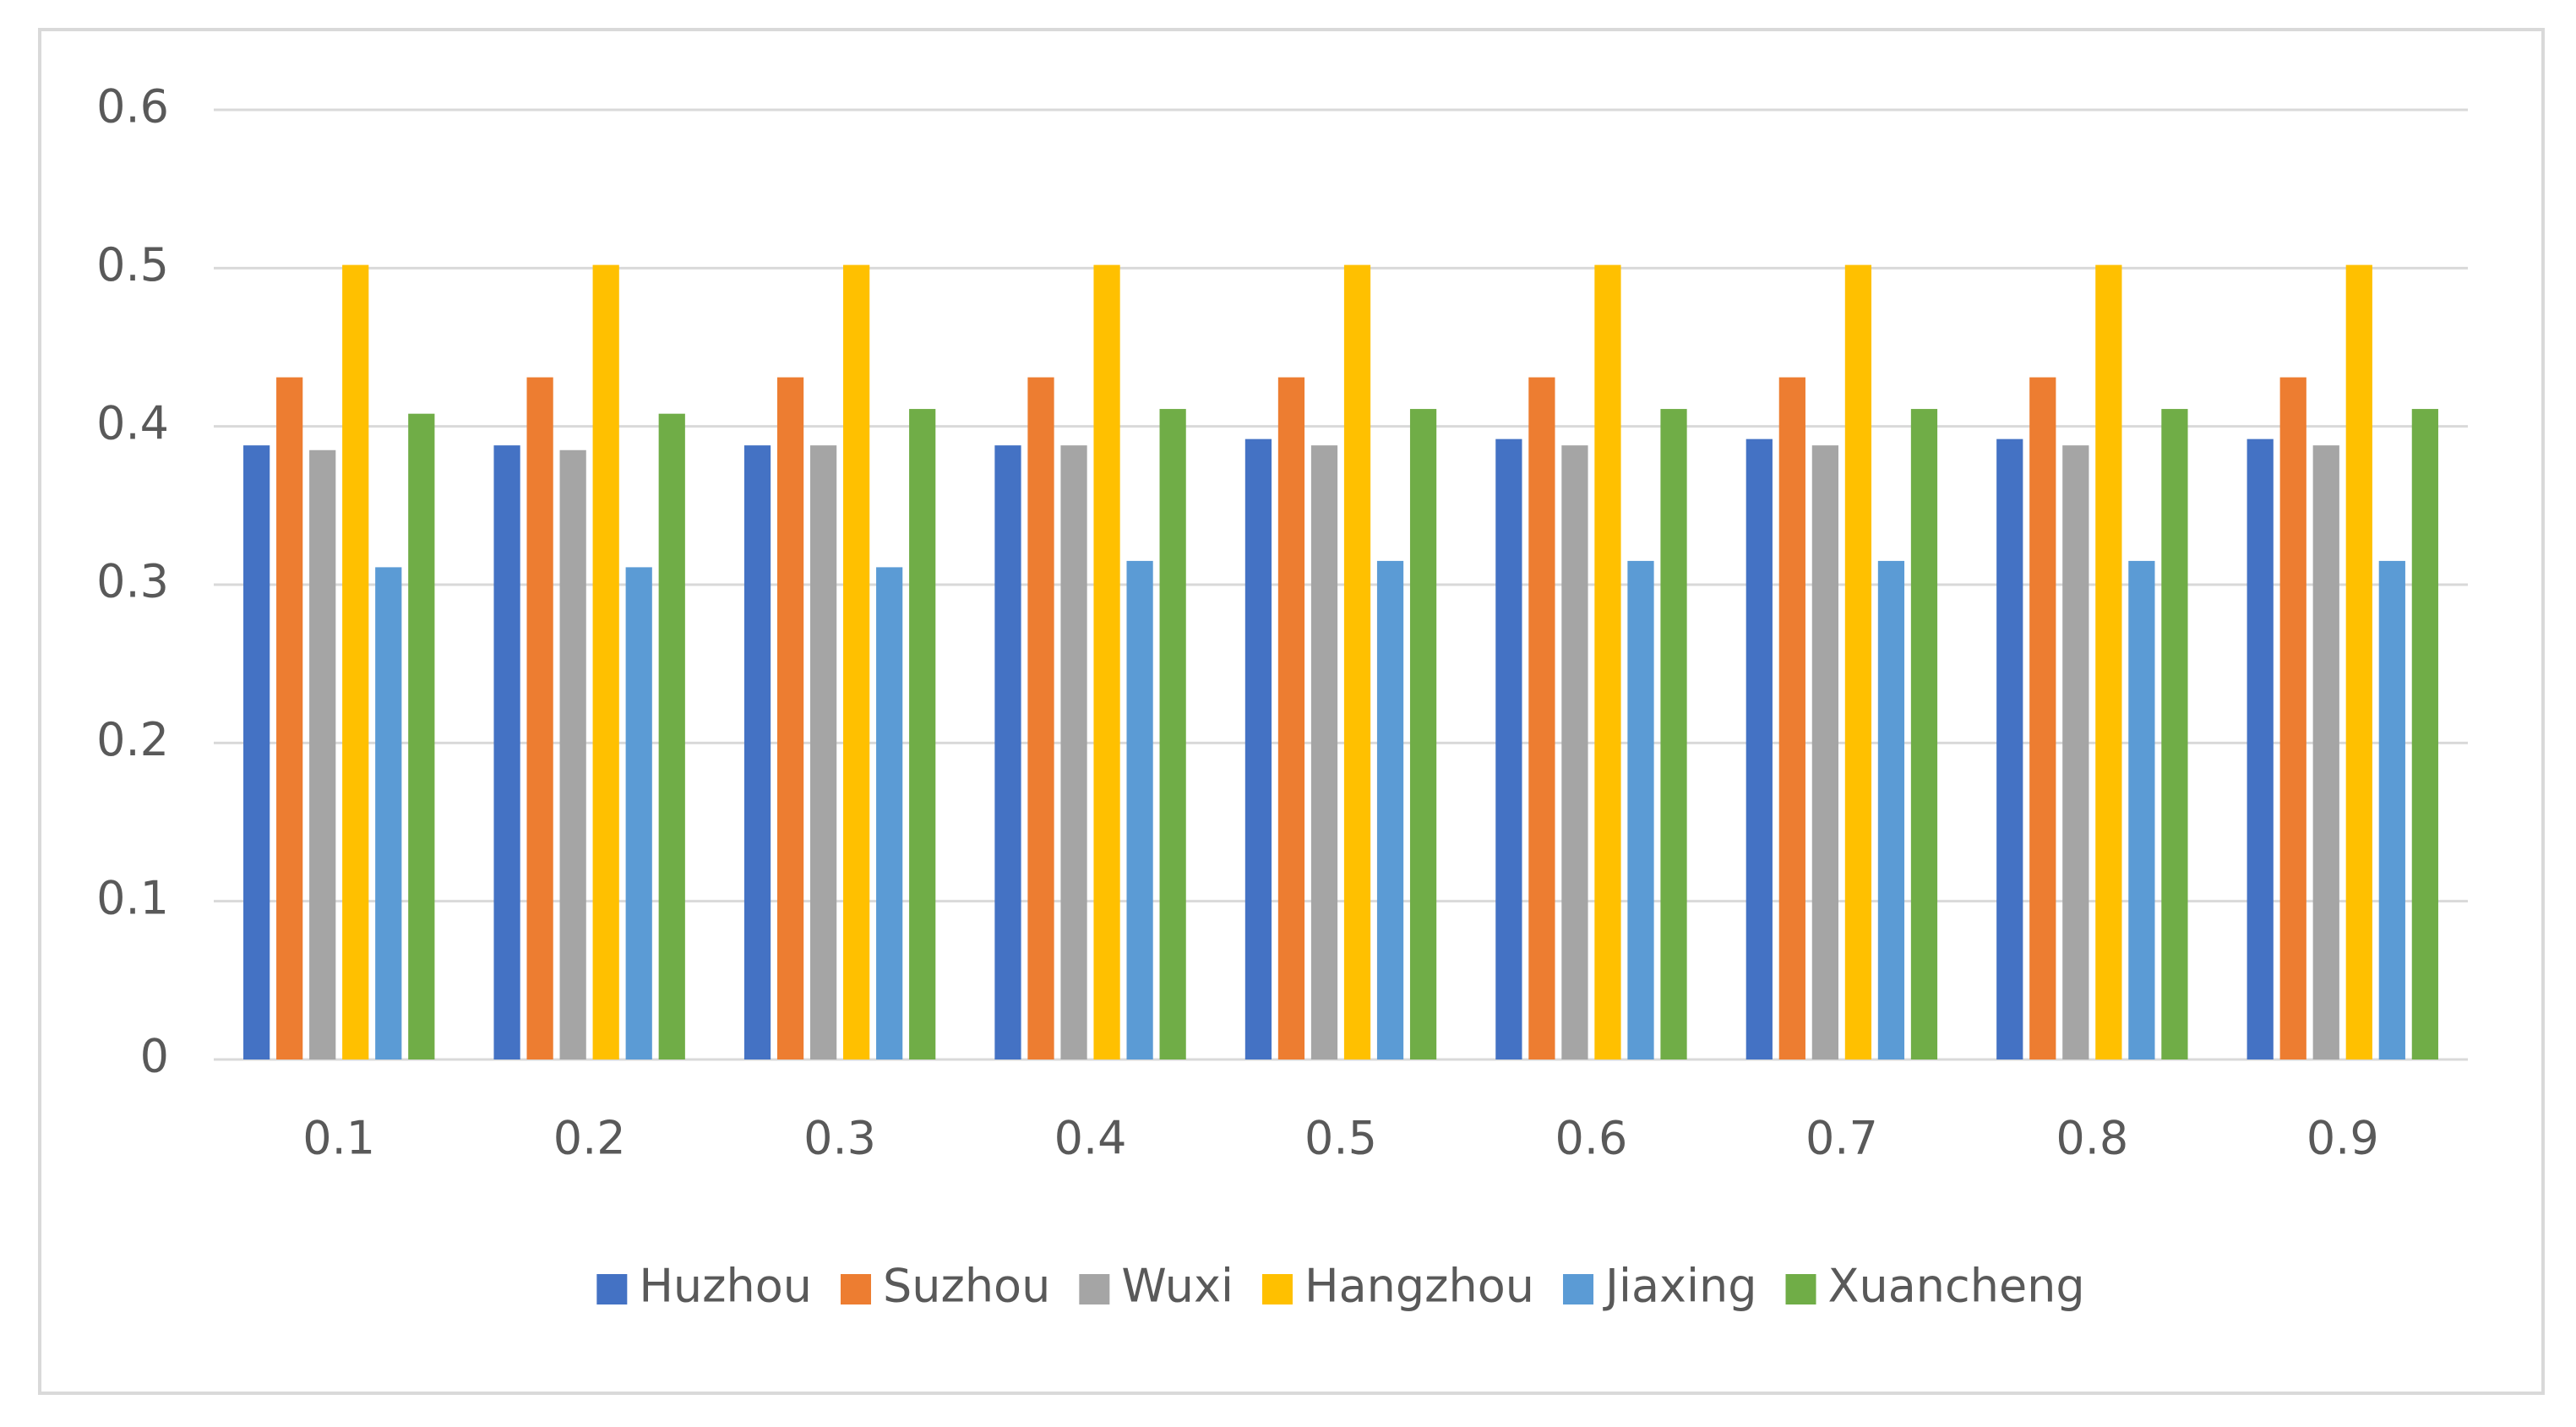 The image size is (2576, 1427). I want to click on legend-label: Jiaxing, so click(1679, 1286).